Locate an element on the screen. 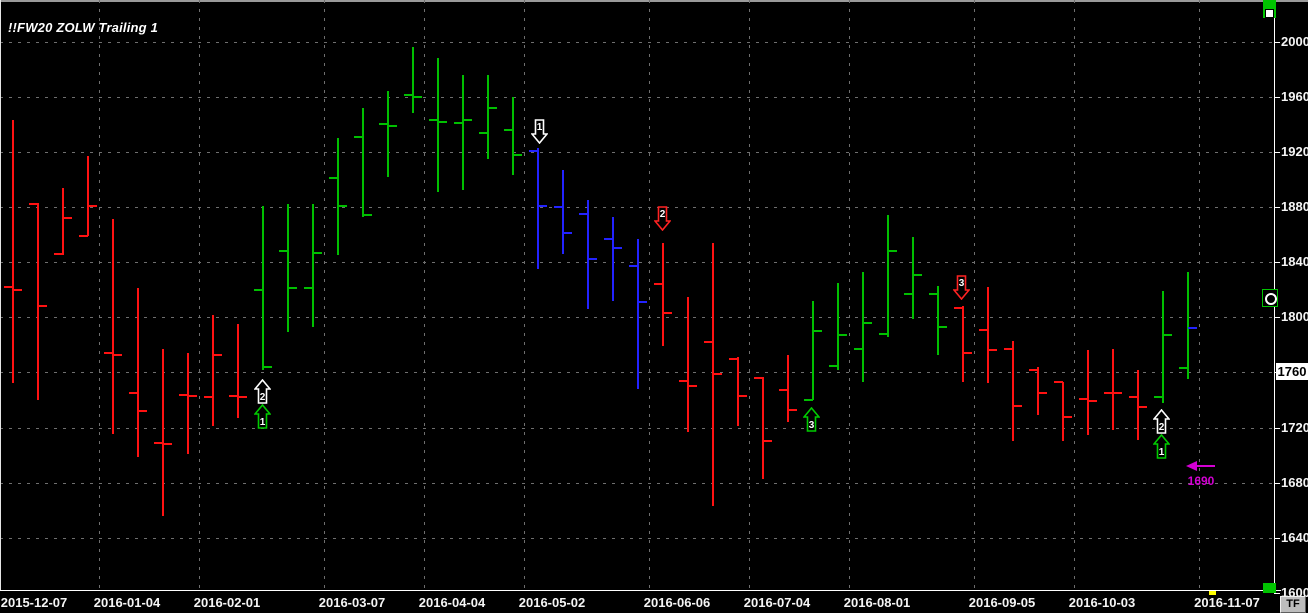 This screenshot has width=1308, height=613. timeframe-button: TF is located at coordinates (1293, 604).